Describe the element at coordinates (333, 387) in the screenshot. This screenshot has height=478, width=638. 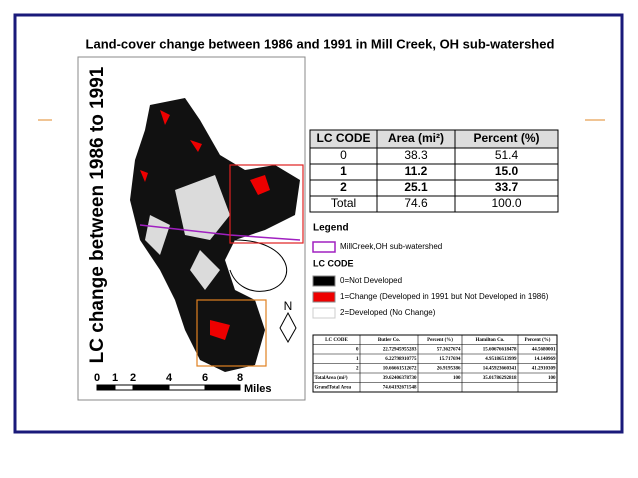
I see `table-cell: GrandTotal Area` at that location.